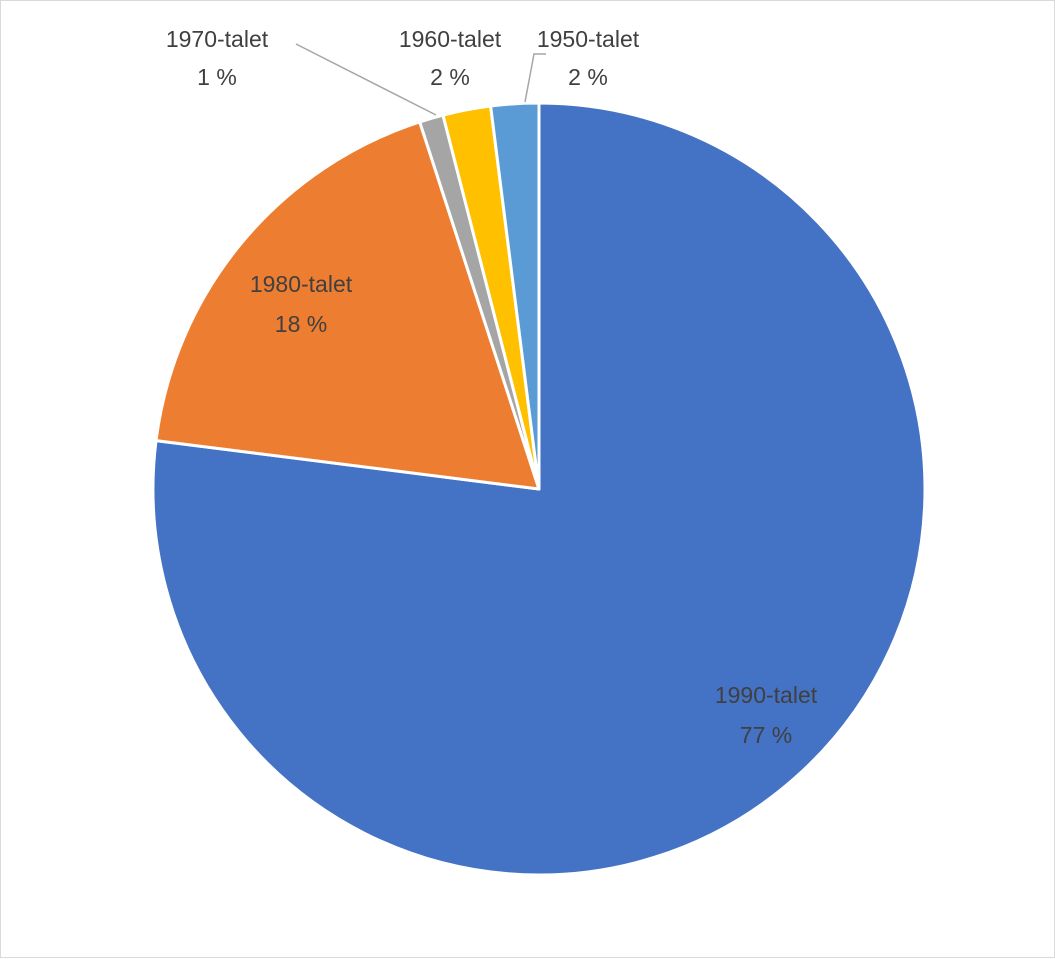 Image resolution: width=1055 pixels, height=959 pixels. Describe the element at coordinates (301, 324) in the screenshot. I see `data-label-value: 18 %` at that location.